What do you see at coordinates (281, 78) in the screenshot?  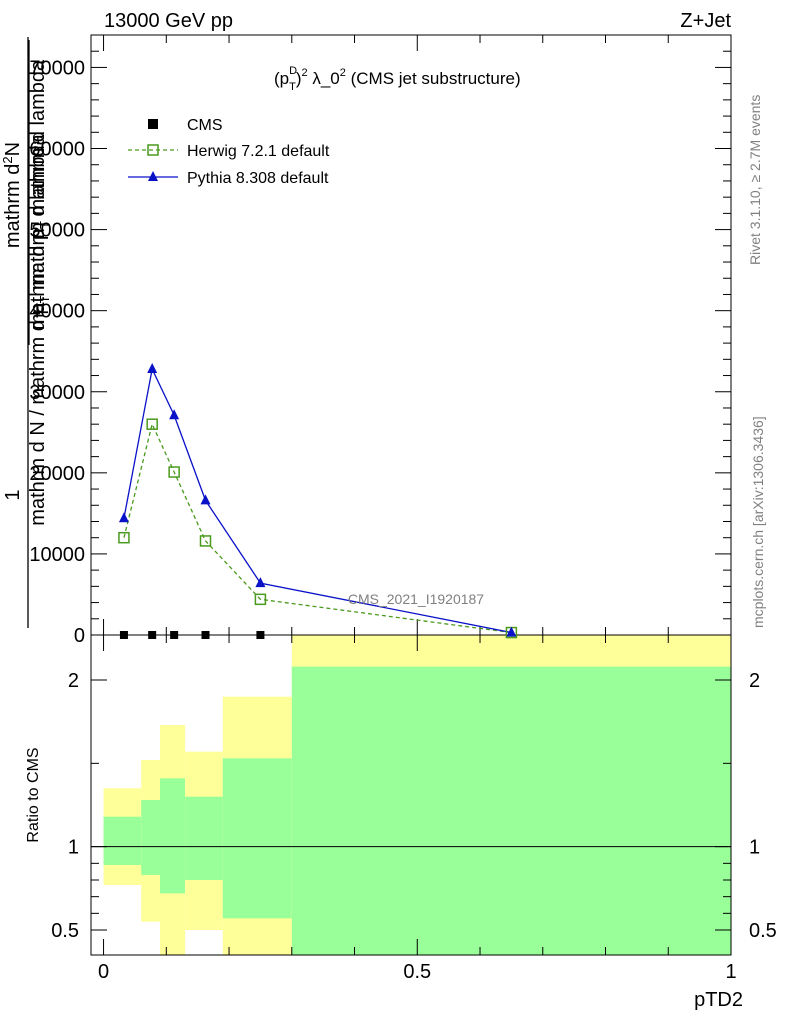 I see `title-pre: (p` at bounding box center [281, 78].